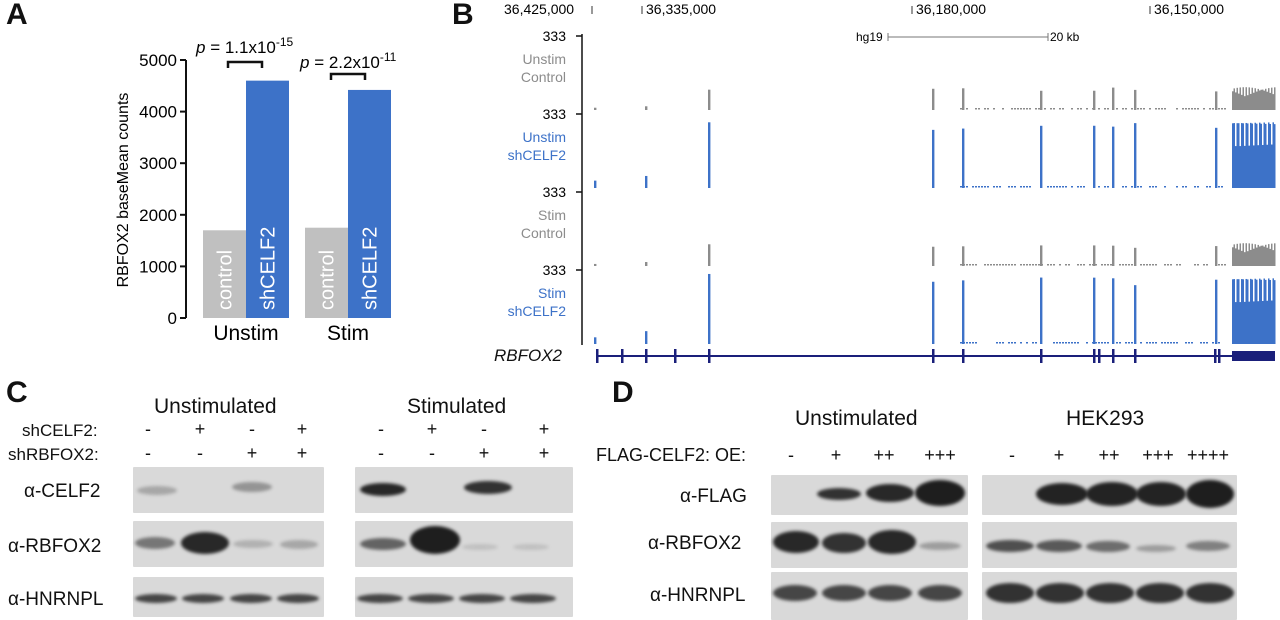 The height and width of the screenshot is (620, 1280). I want to click on y-tick-label: 5000, so click(158, 60).